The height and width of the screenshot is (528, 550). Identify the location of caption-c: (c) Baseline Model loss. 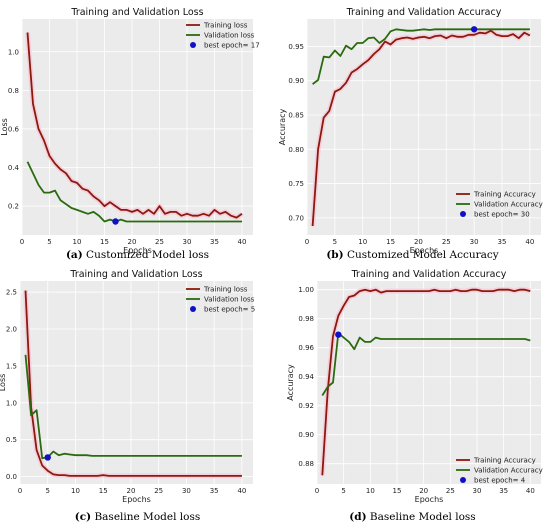
(137, 517).